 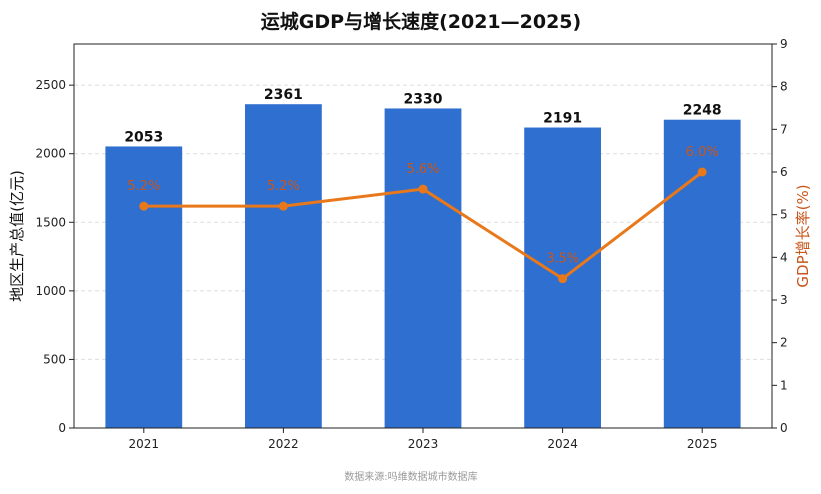 I want to click on x-tick-label: 2021, so click(x=144, y=444).